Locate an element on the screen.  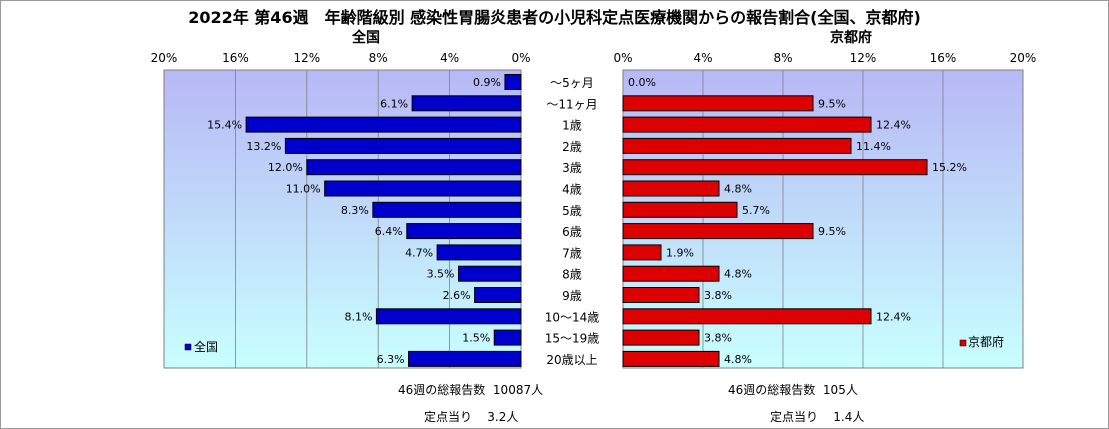
right-per-site: 定点当り 1.4人 is located at coordinates (817, 416).